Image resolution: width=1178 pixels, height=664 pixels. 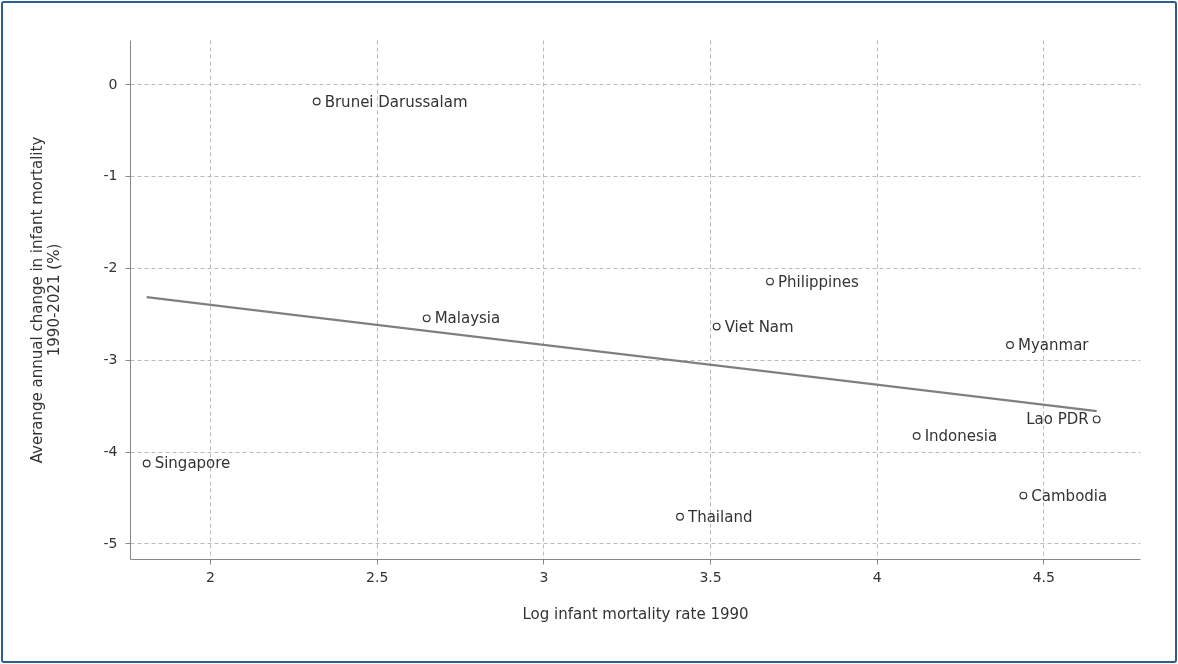 I want to click on x-tick-label: 3.5, so click(x=710, y=576).